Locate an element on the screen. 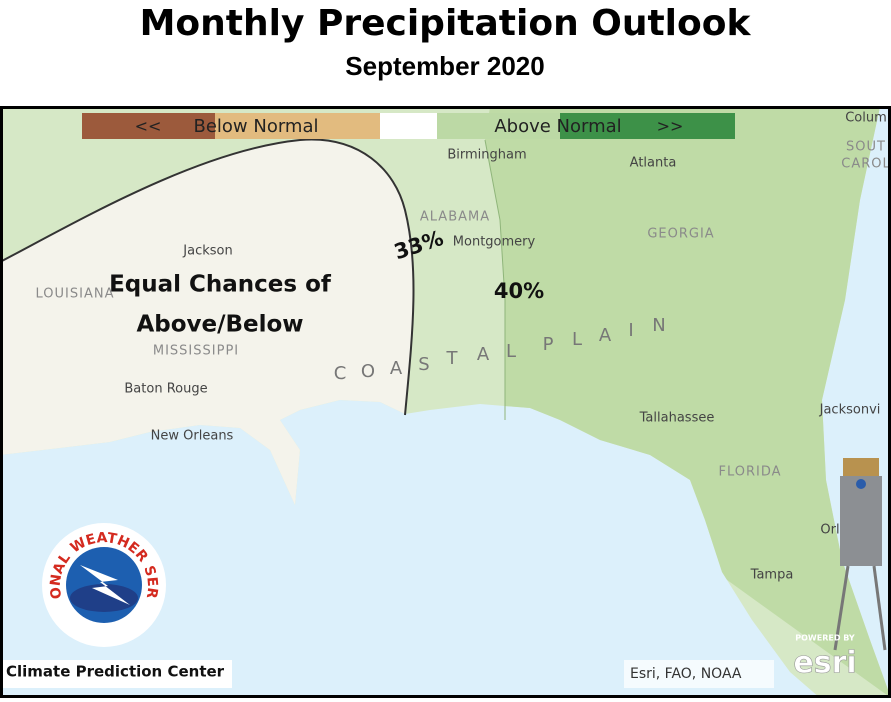 The width and height of the screenshot is (891, 702). place-label: Tallahassee is located at coordinates (677, 418).